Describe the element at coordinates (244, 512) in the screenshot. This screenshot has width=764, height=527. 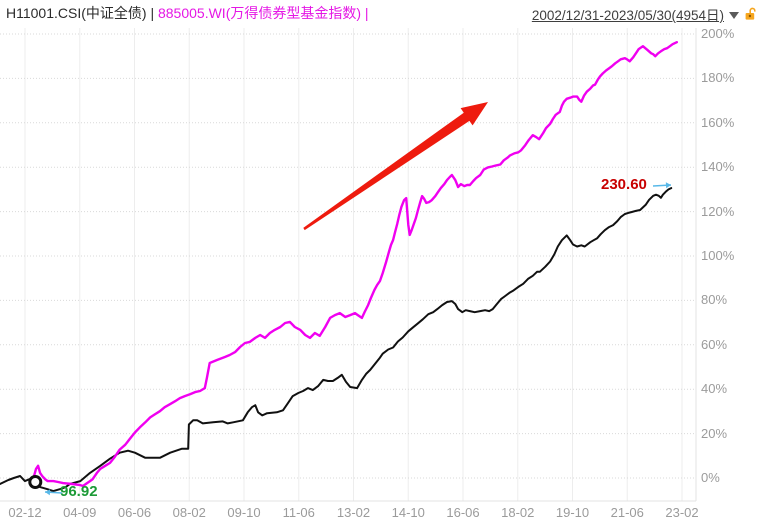
I see `x-tick-label: 09-10` at that location.